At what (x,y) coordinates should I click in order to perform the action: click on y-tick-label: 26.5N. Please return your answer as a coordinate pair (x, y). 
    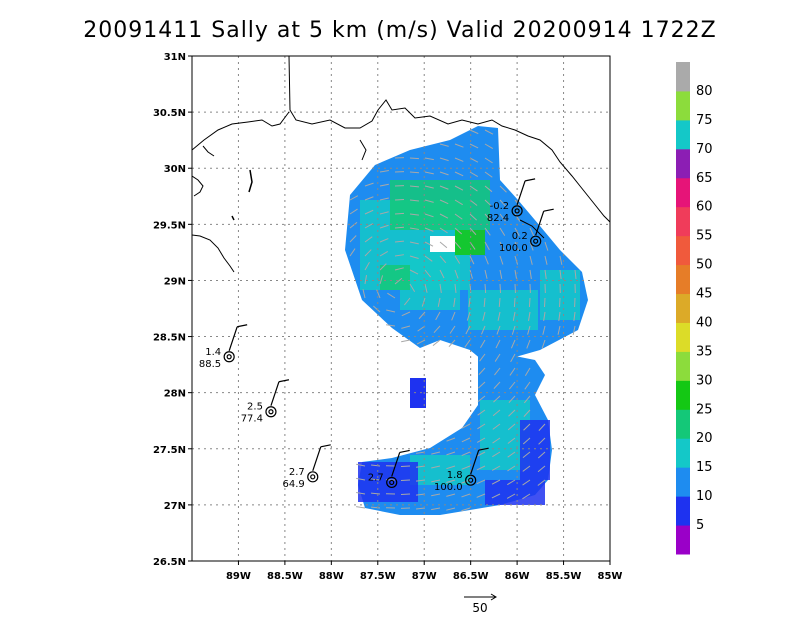
    Looking at the image, I should click on (169, 562).